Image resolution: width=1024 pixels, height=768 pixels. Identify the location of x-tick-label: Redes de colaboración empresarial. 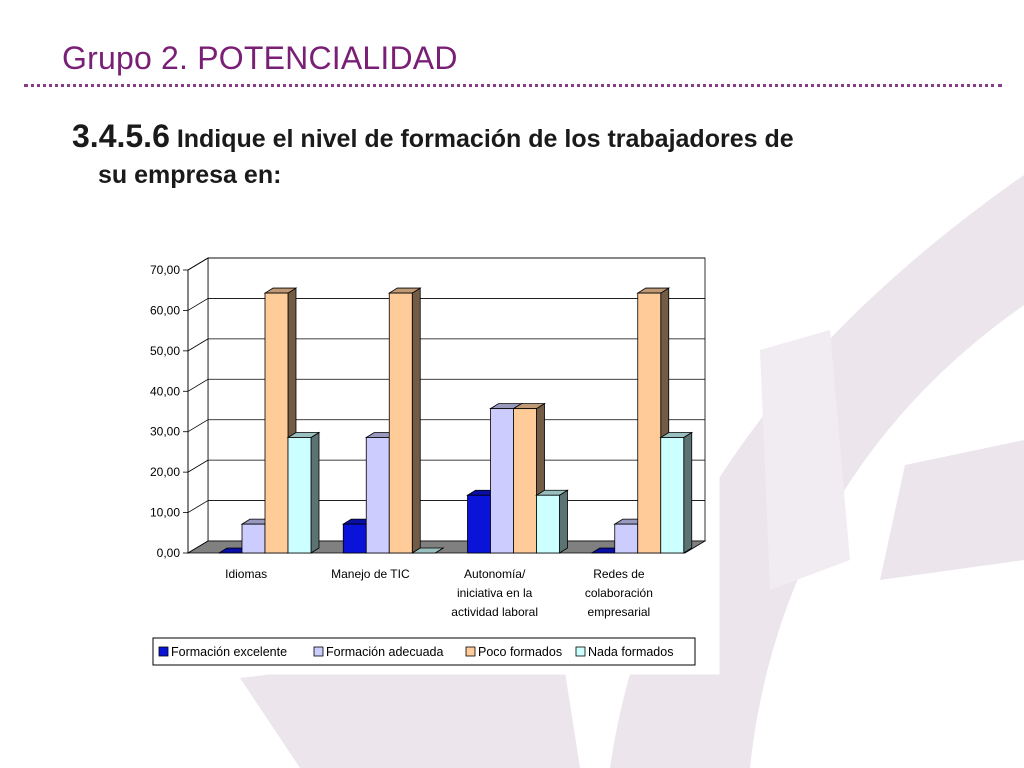
(619, 593).